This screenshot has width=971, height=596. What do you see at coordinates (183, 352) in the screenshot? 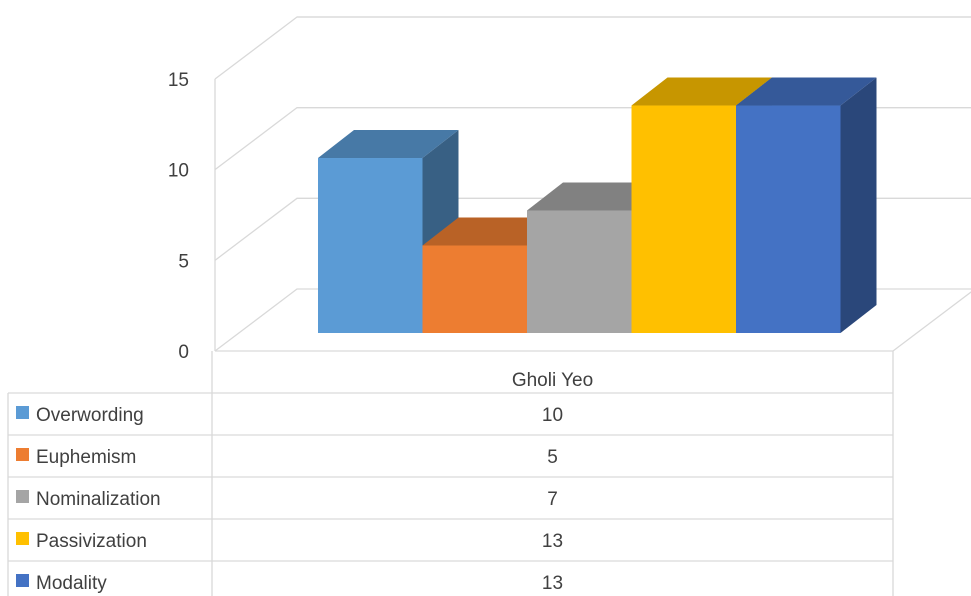
I see `y-tick-label: 0` at bounding box center [183, 352].